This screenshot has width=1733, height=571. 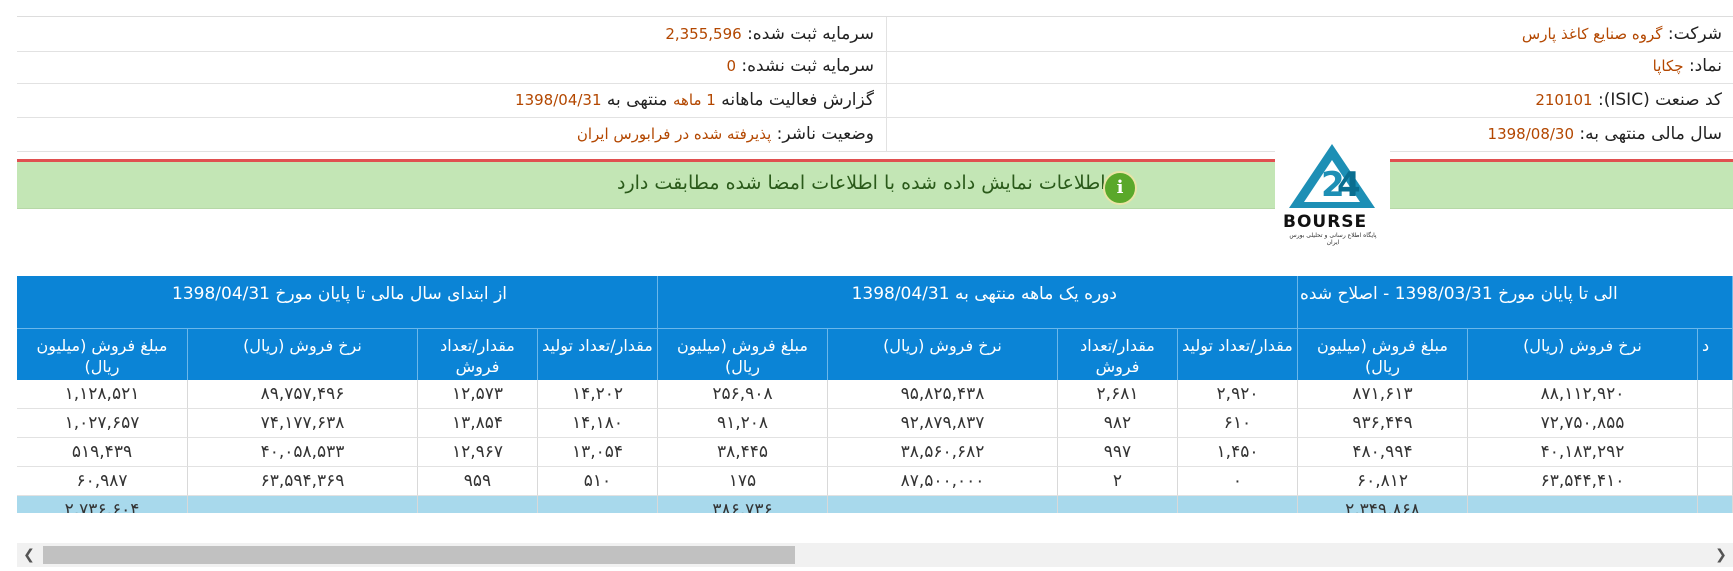 What do you see at coordinates (451, 66) in the screenshot?
I see `unreg-capital-cell: سرمایه ثبت نشده: 0` at bounding box center [451, 66].